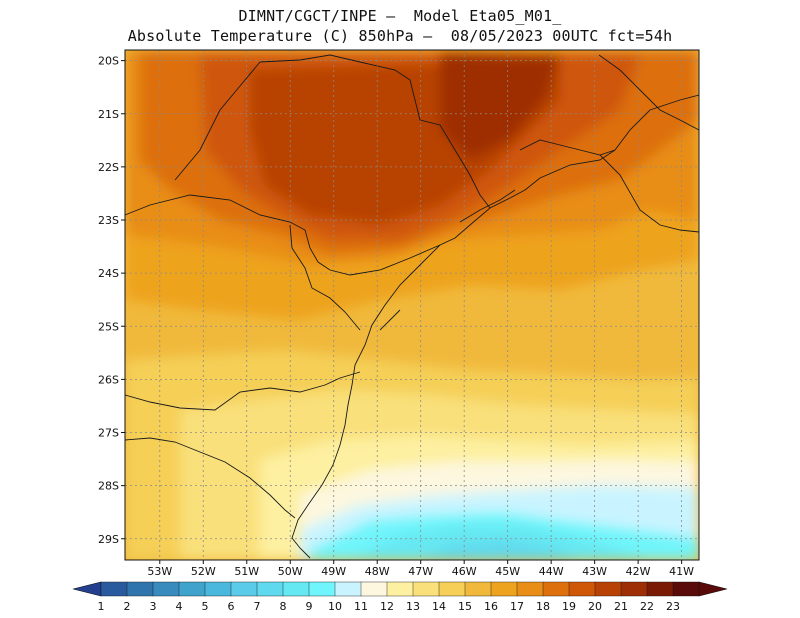 This screenshot has width=800, height=618. What do you see at coordinates (413, 606) in the screenshot?
I see `colorbar-label: 13` at bounding box center [413, 606].